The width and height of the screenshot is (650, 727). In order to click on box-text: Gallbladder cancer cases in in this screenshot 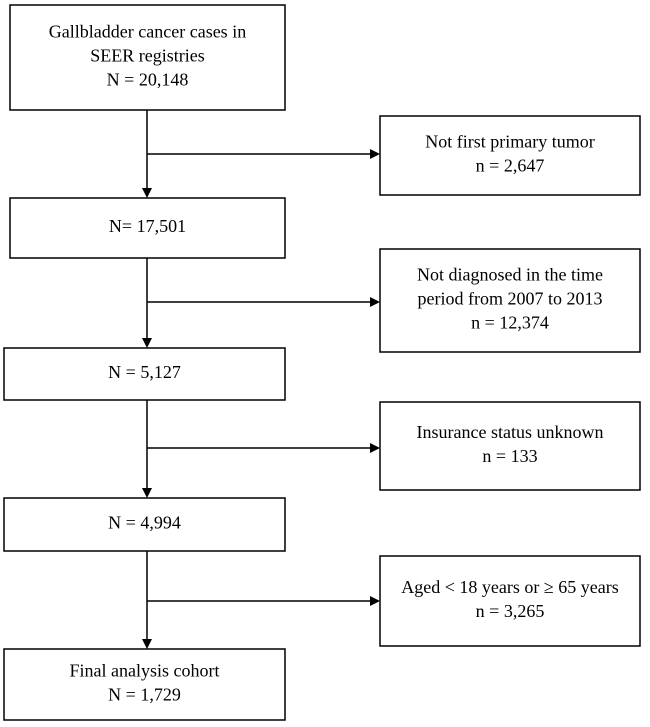, I will do `click(147, 32)`.